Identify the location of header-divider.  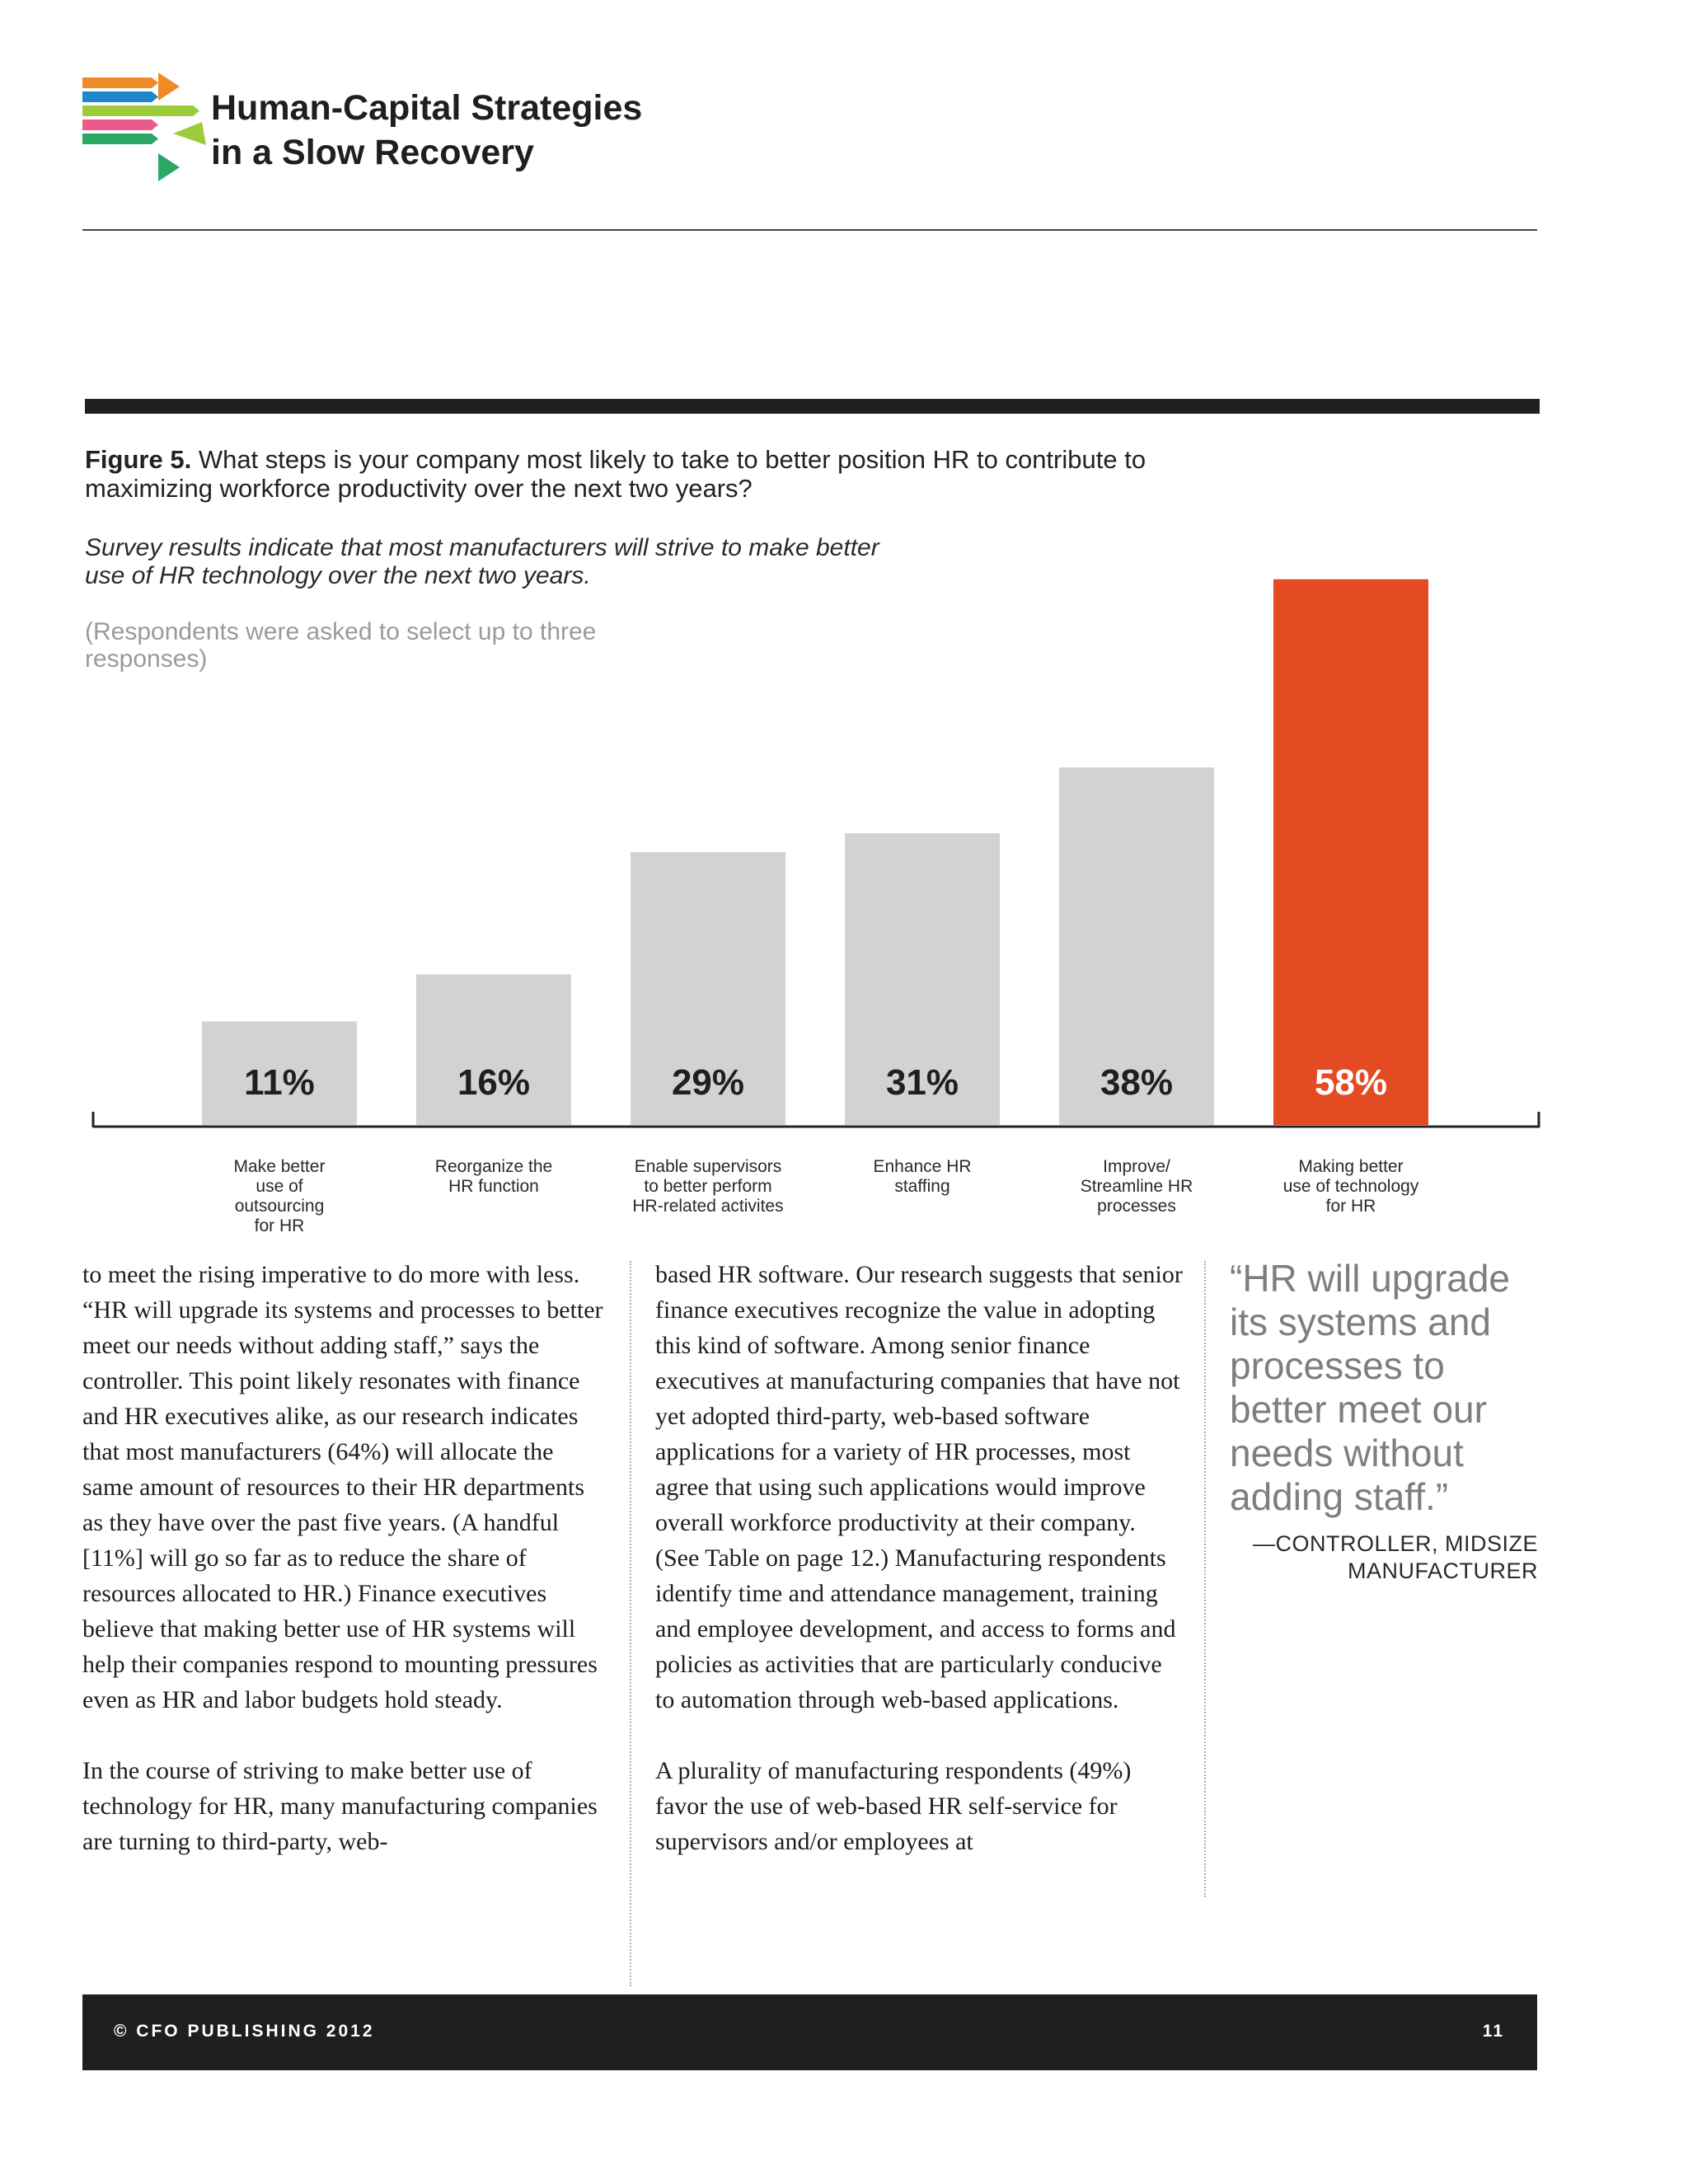
(809, 230).